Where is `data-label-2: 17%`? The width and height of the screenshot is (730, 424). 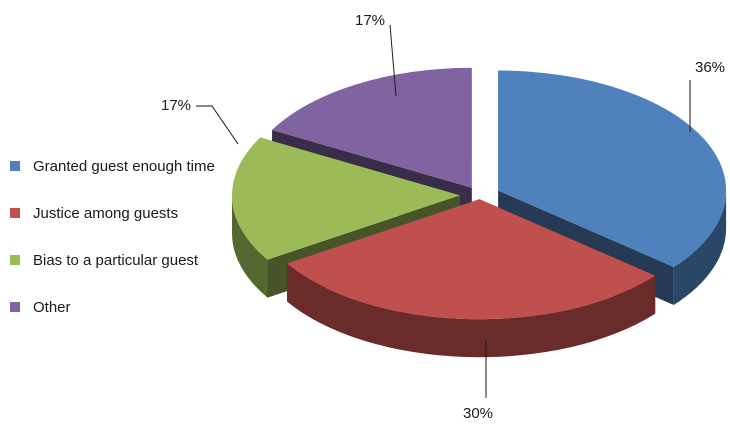 data-label-2: 17% is located at coordinates (176, 105).